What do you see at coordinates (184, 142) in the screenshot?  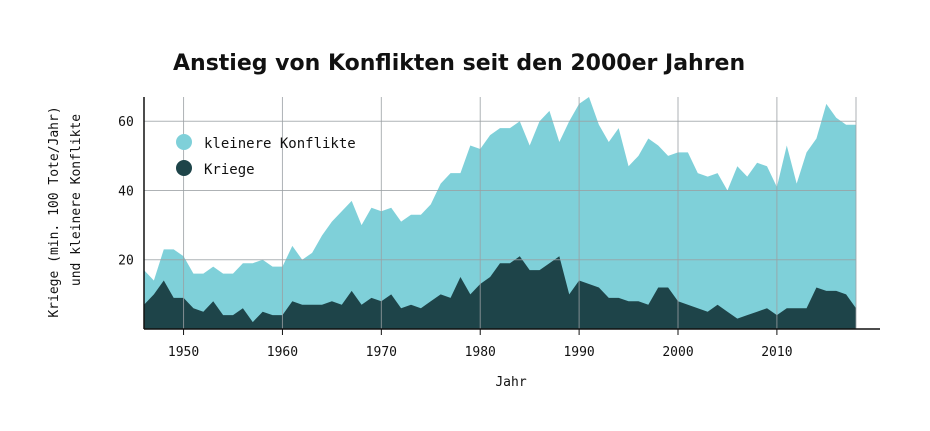 I see `legend-swatch-kleinere-konflikte` at bounding box center [184, 142].